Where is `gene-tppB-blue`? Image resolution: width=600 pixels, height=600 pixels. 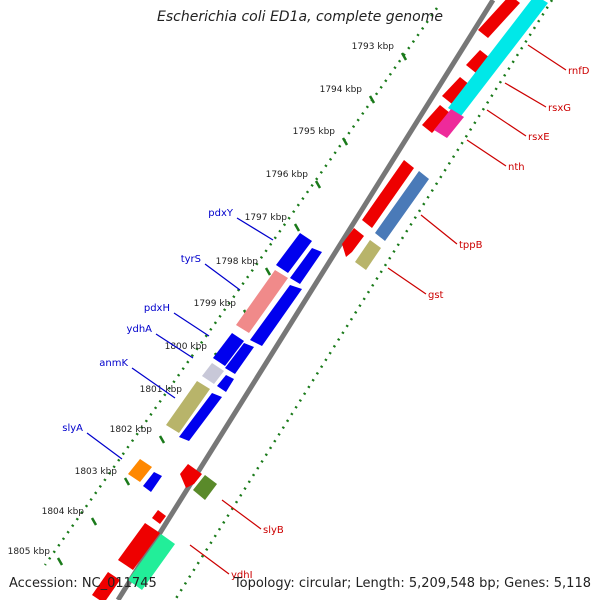
gene-tppB-blue is located at coordinates (402, 206).